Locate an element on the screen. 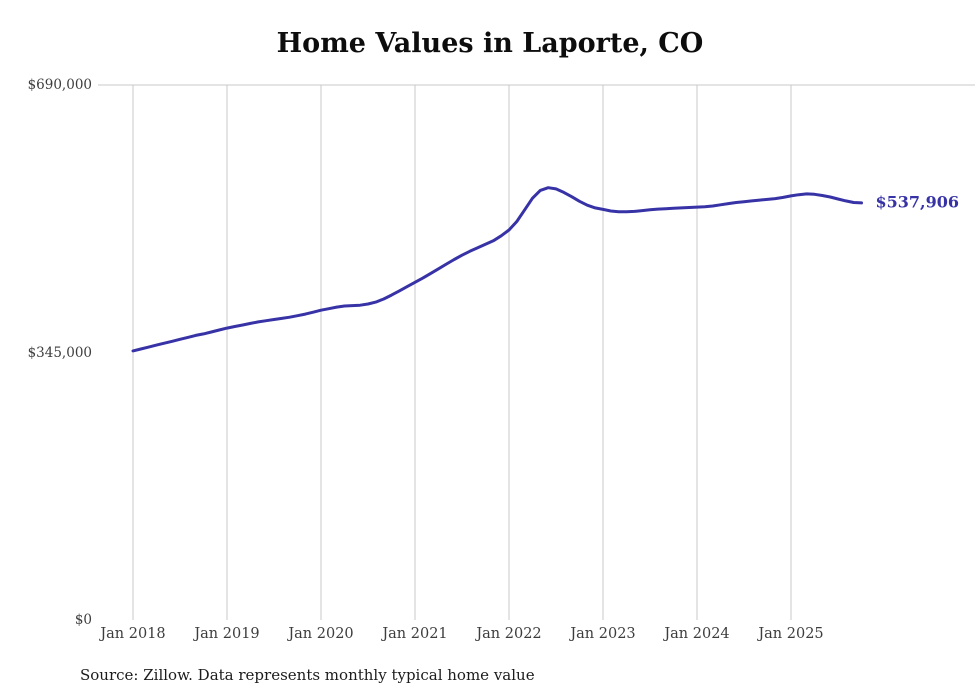 The image size is (980, 699). end-value-label: $537,906 is located at coordinates (917, 202).